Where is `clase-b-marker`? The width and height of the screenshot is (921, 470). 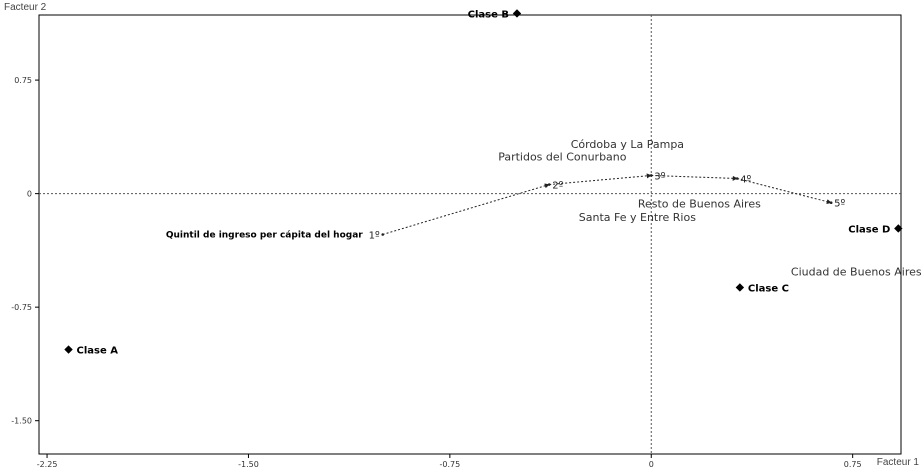
clase-b-marker is located at coordinates (517, 13).